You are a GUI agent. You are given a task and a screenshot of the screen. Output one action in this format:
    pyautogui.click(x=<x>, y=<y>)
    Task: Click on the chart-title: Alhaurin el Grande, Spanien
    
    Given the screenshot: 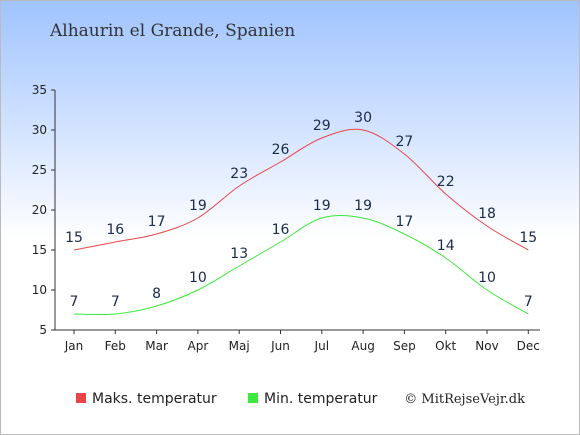 What is the action you would take?
    pyautogui.click(x=172, y=31)
    